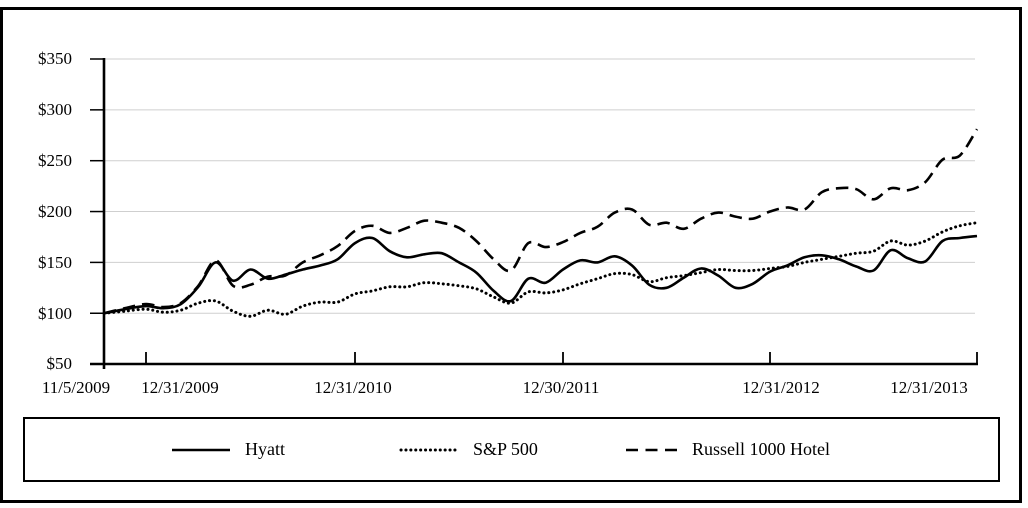 Image resolution: width=1028 pixels, height=508 pixels. I want to click on dashed-line-sample-icon, so click(652, 449).